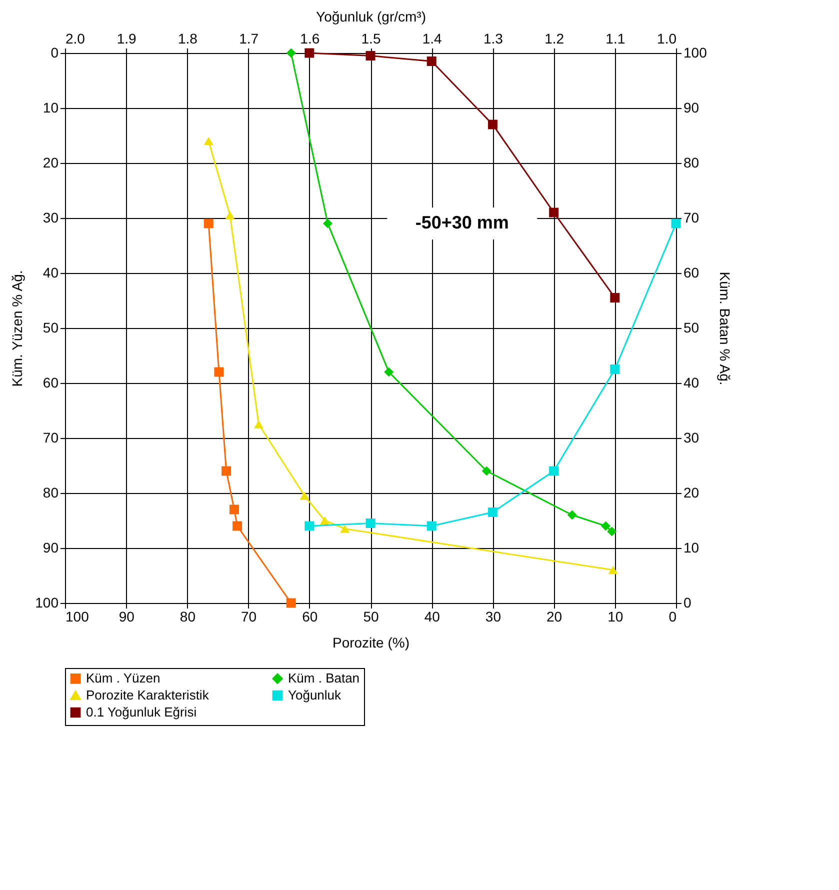  What do you see at coordinates (324, 678) in the screenshot?
I see `legend-label: Küm . Batan` at bounding box center [324, 678].